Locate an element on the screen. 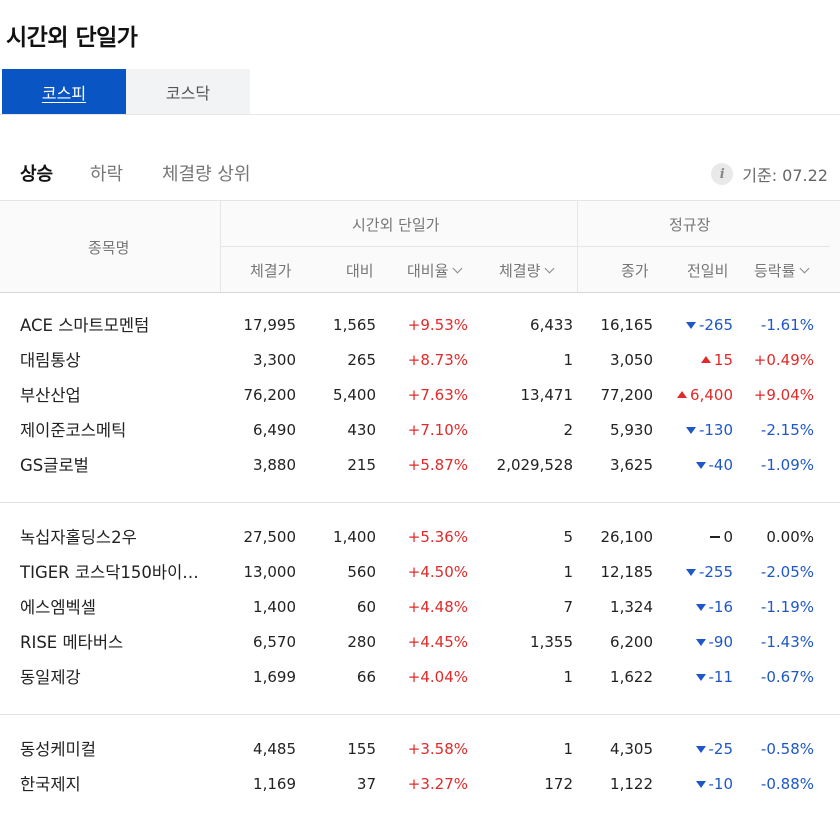 The image size is (840, 821). table-row: 녹십자홀딩스2우 27,500 1,400 +5.36% 5 26,100 0 0.00% is located at coordinates (420, 537).